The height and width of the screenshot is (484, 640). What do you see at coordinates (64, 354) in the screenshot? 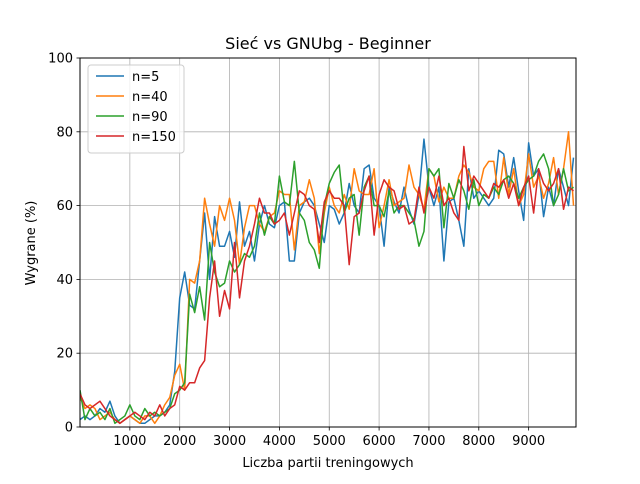
I see `y-tick-label: 20` at bounding box center [64, 354].